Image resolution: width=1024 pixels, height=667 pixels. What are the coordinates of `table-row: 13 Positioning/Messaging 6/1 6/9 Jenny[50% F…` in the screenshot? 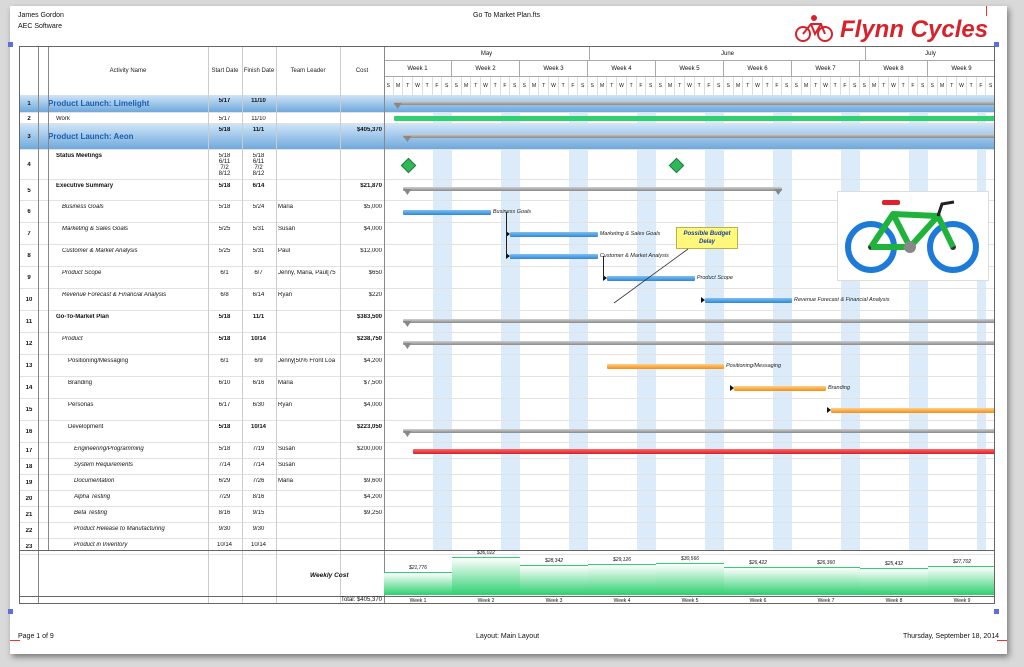 It's located at (507, 366).